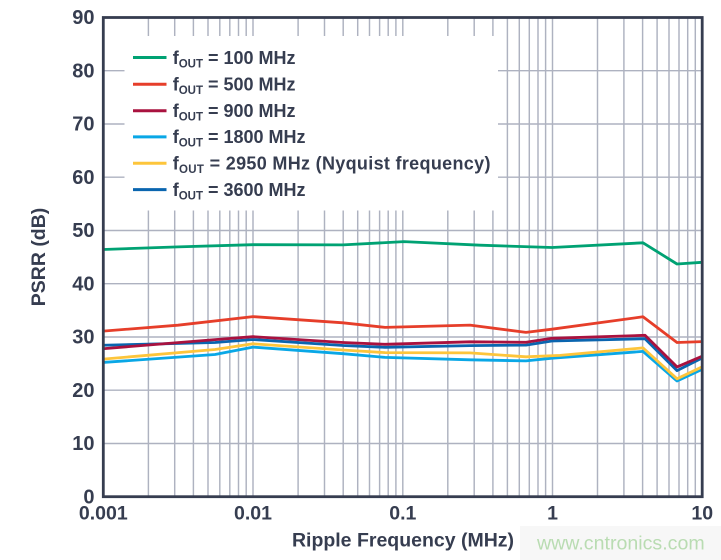 The image size is (721, 560). Describe the element at coordinates (239, 191) in the screenshot. I see `svg-text: fOUT = 3600 MHz` at that location.